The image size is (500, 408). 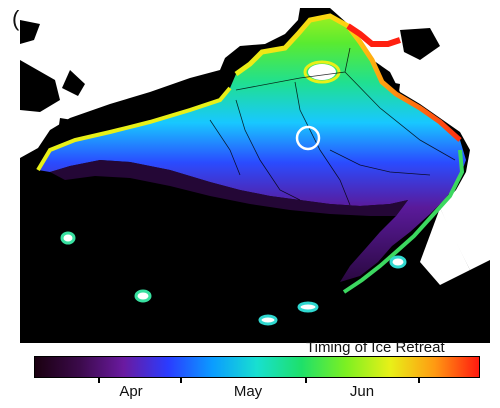 What do you see at coordinates (308, 138) in the screenshot?
I see `circle-marker` at bounding box center [308, 138].